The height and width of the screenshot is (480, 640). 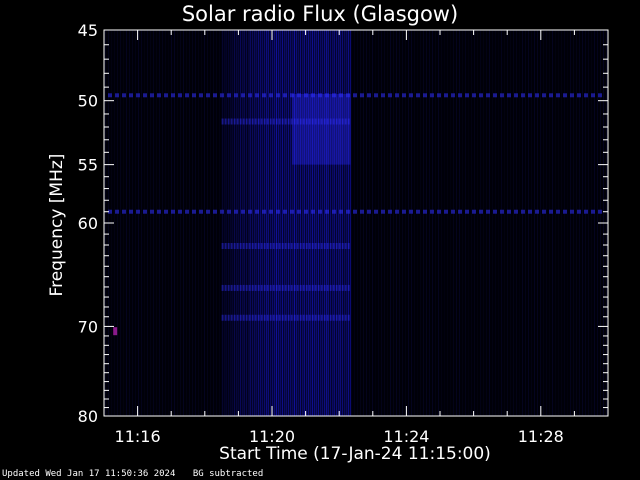 I want to click on y-tick-label: 70, so click(x=88, y=326).